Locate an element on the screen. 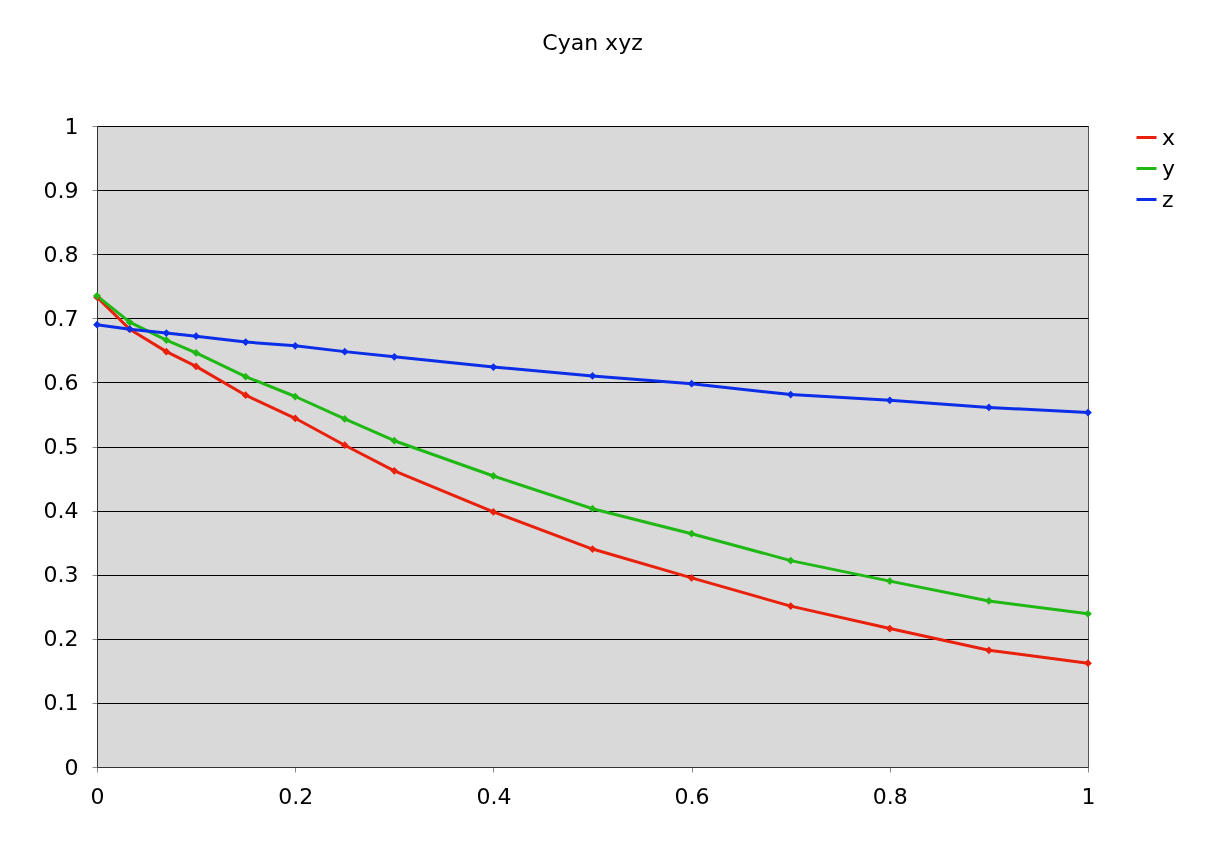 The width and height of the screenshot is (1212, 842). y-tick-label: 0.8 is located at coordinates (61, 254).